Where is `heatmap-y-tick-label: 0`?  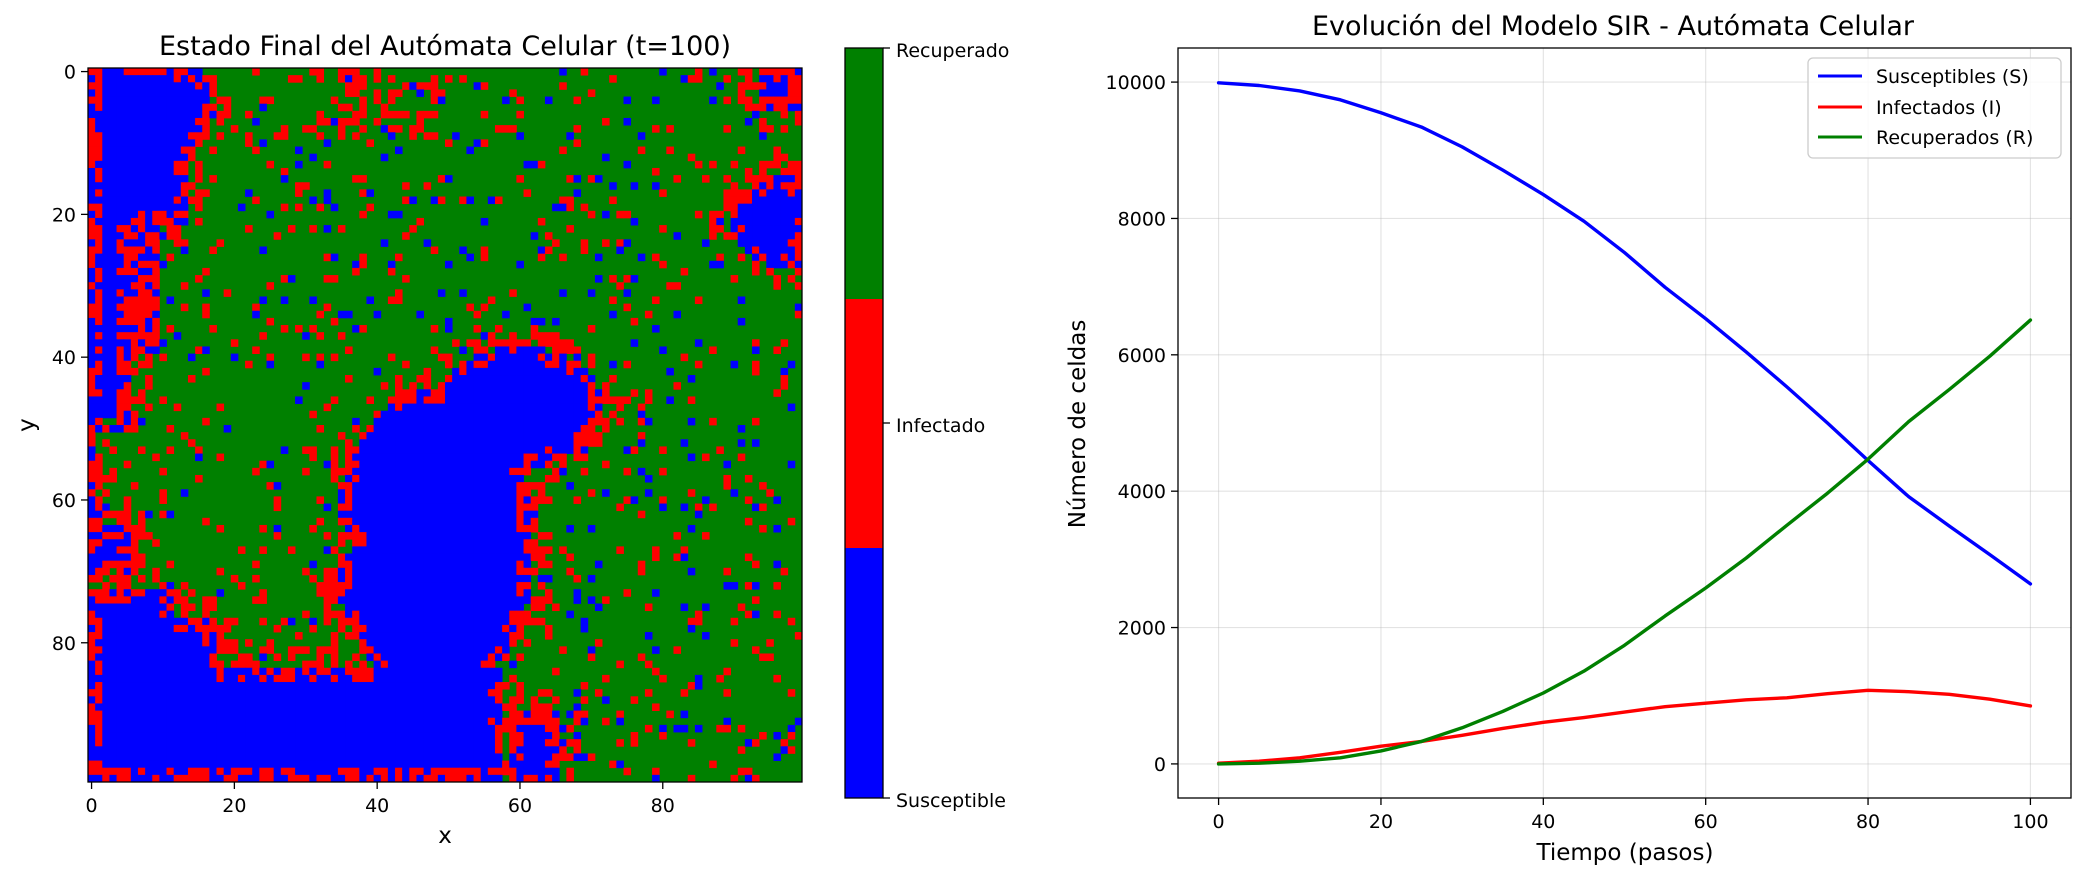 heatmap-y-tick-label: 0 is located at coordinates (70, 73).